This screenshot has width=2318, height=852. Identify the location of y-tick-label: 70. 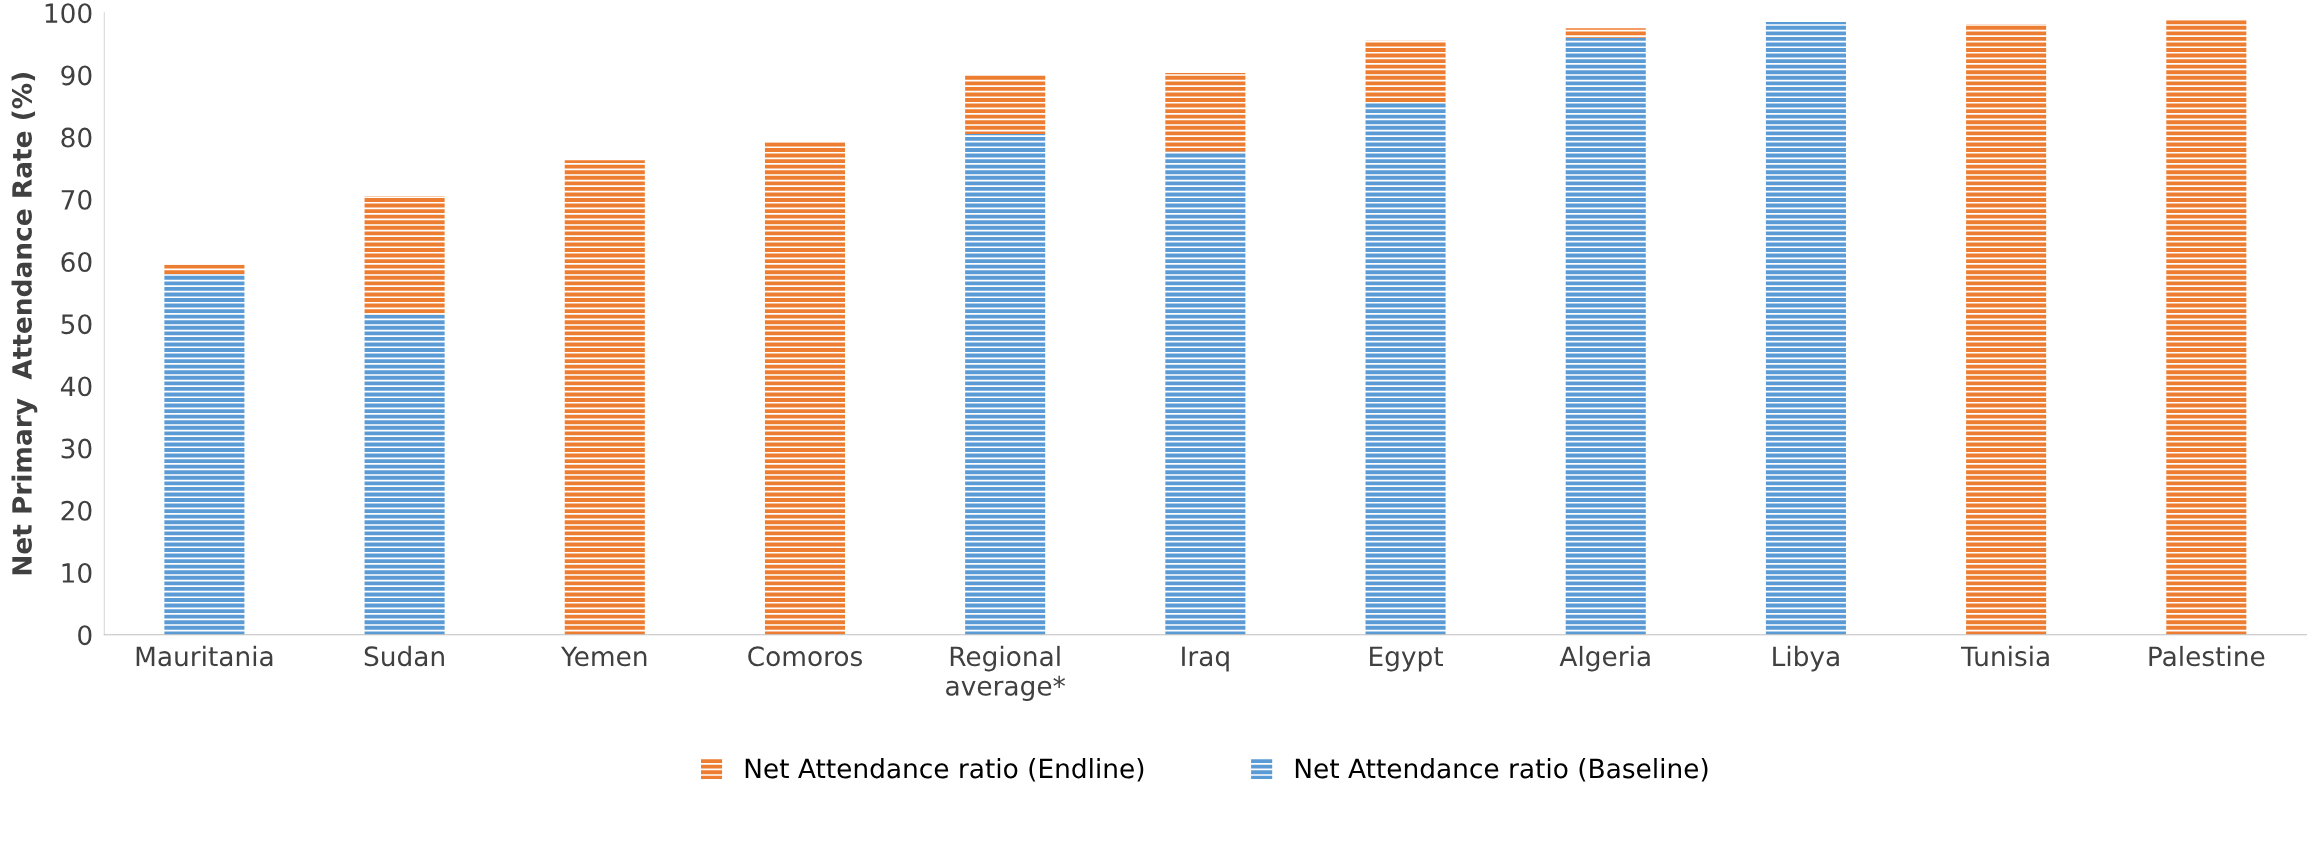
(76, 199).